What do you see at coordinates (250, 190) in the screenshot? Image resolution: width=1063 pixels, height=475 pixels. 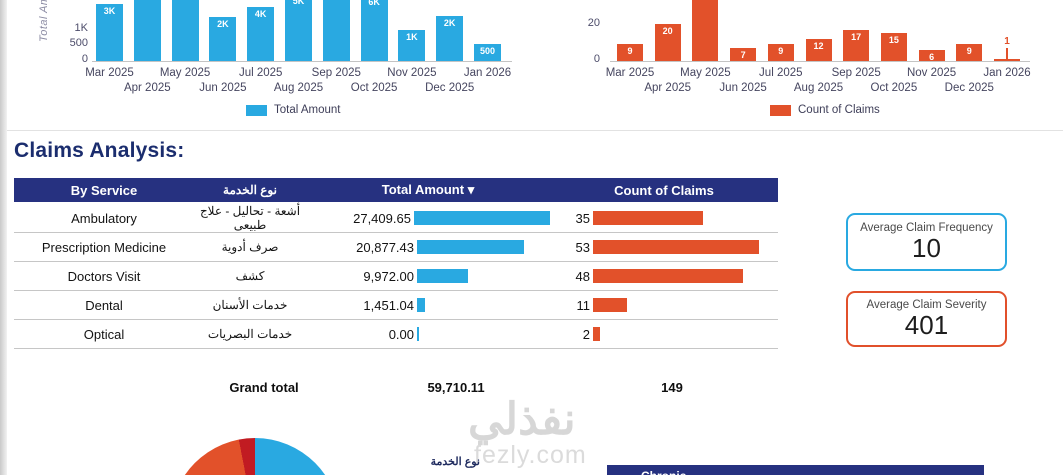 I see `column-header-service-type-ar: نوع الخدمة` at bounding box center [250, 190].